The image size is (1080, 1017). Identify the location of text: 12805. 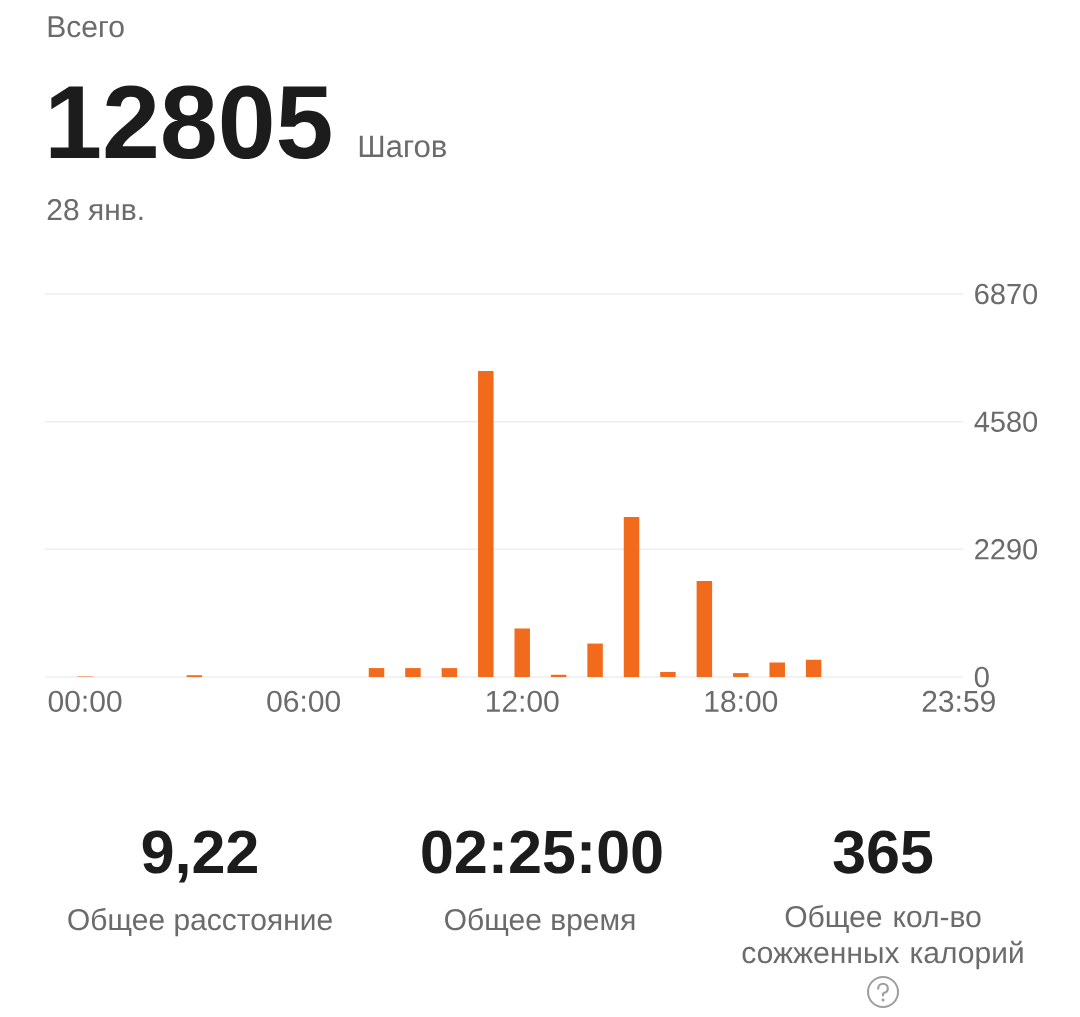
(190, 122).